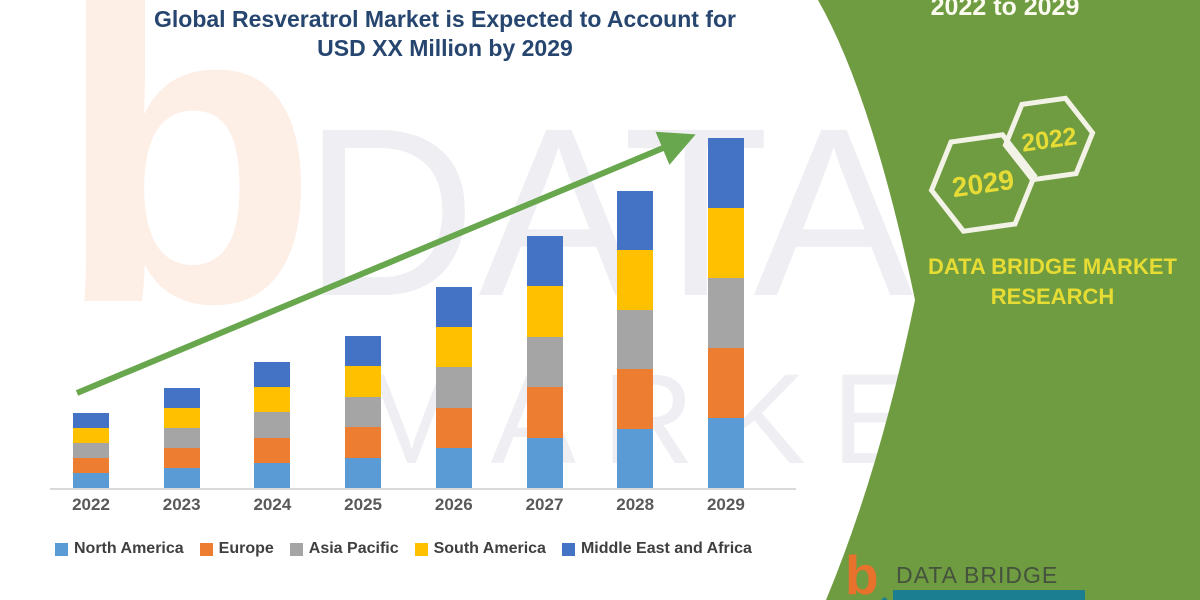  Describe the element at coordinates (181, 438) in the screenshot. I see `bar-segment-asia-pacific-2023` at that location.